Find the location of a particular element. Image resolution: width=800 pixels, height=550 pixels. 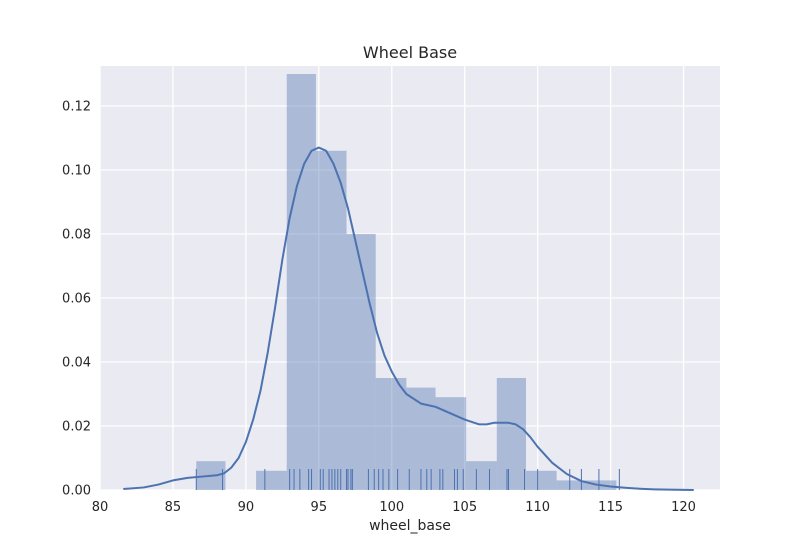

y-tick-label: 0.06 is located at coordinates (76, 299).